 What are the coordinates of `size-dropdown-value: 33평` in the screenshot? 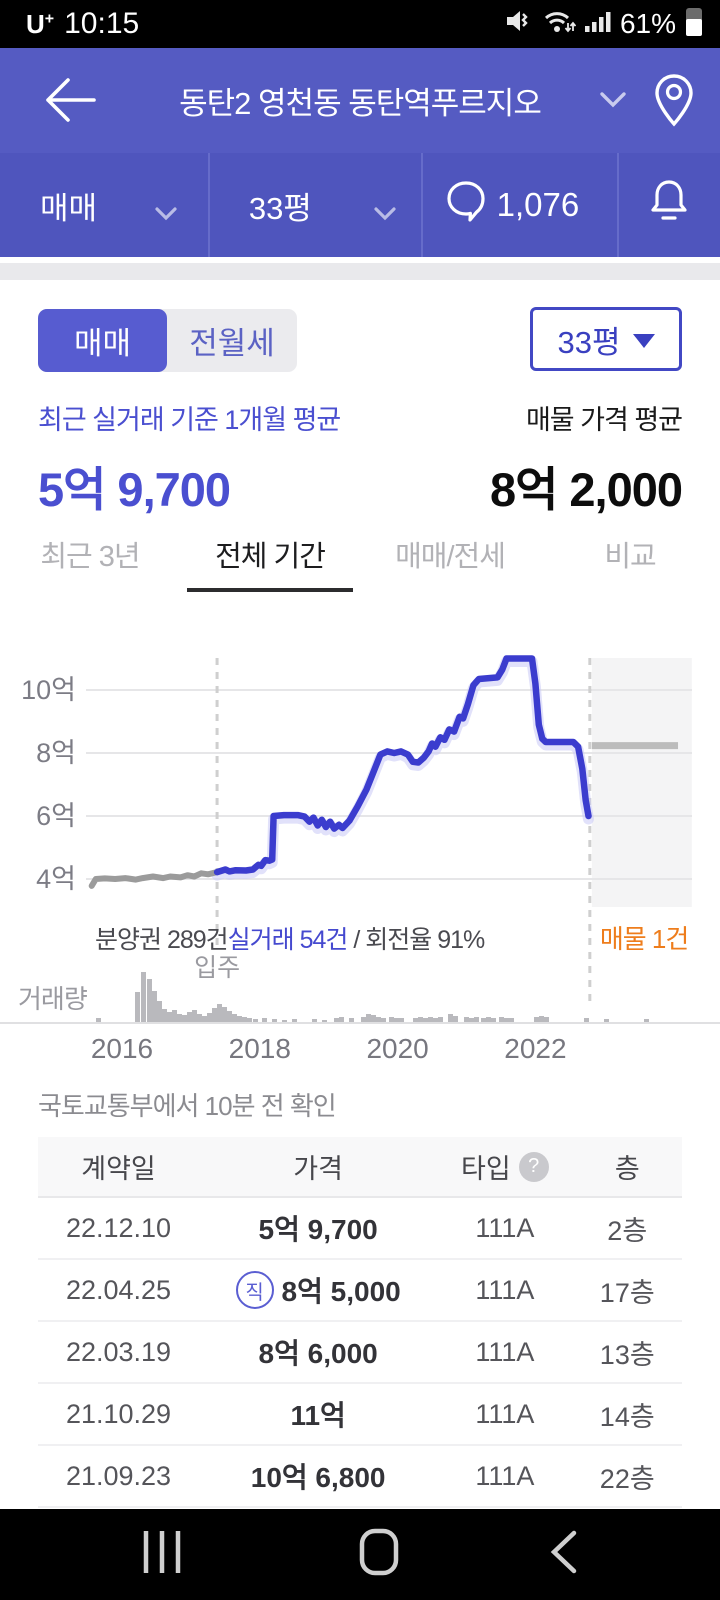 It's located at (589, 342).